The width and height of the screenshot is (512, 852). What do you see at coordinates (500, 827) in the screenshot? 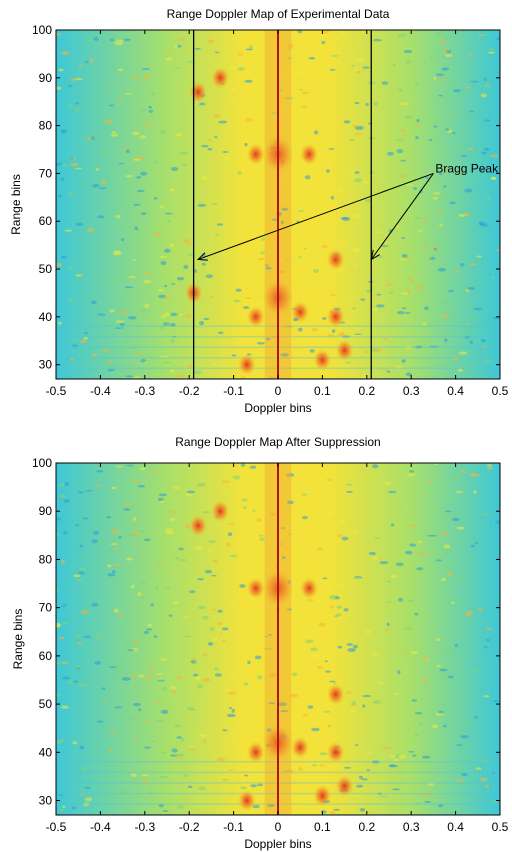
I see `x-tick-label: 0.5` at bounding box center [500, 827].